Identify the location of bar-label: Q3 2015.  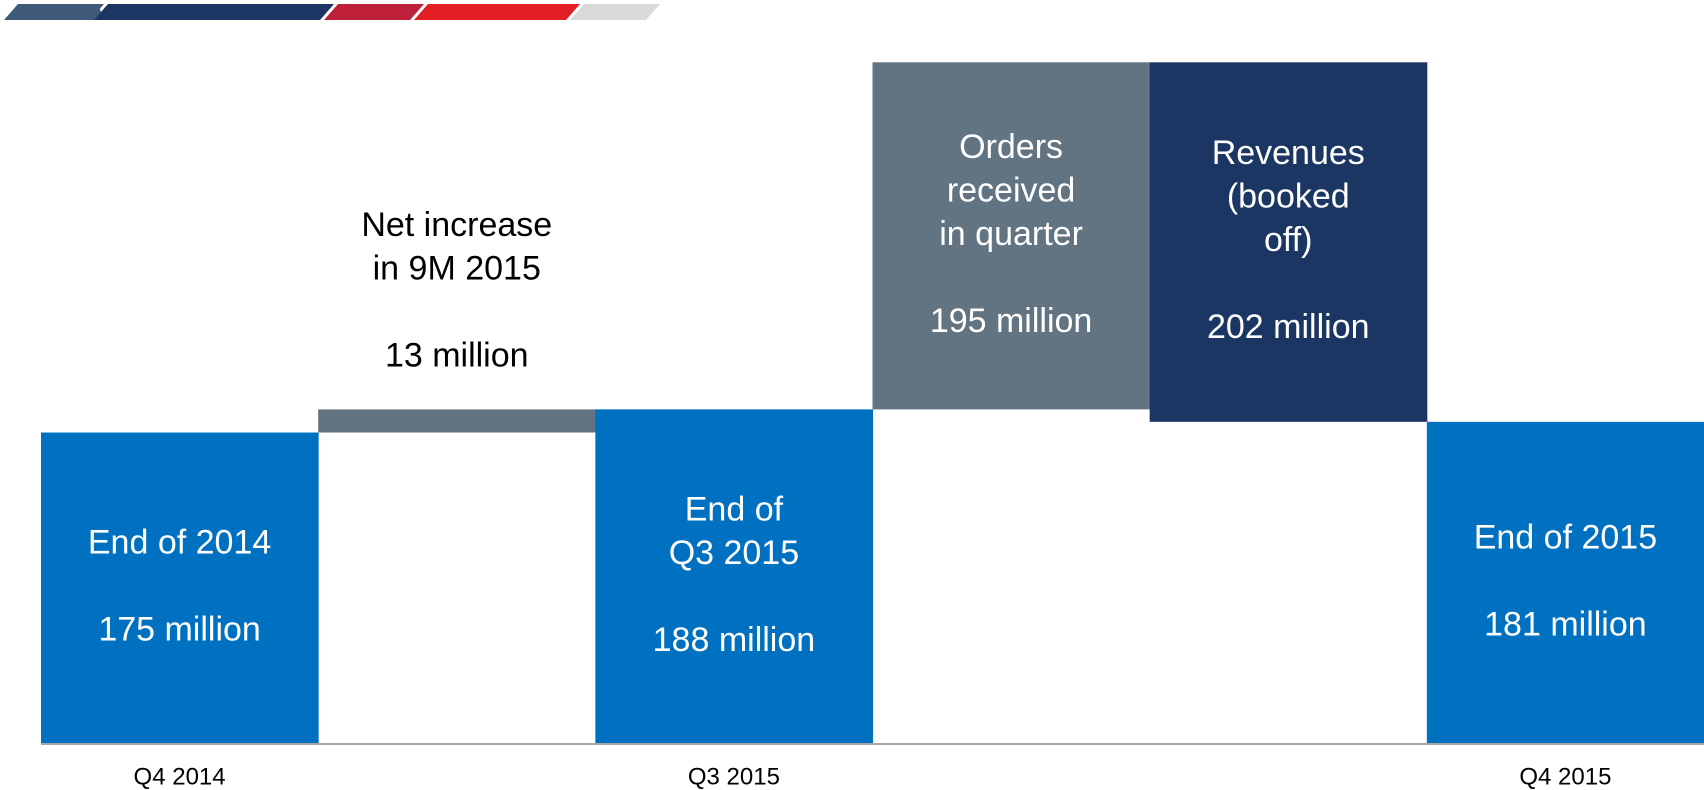
(734, 553).